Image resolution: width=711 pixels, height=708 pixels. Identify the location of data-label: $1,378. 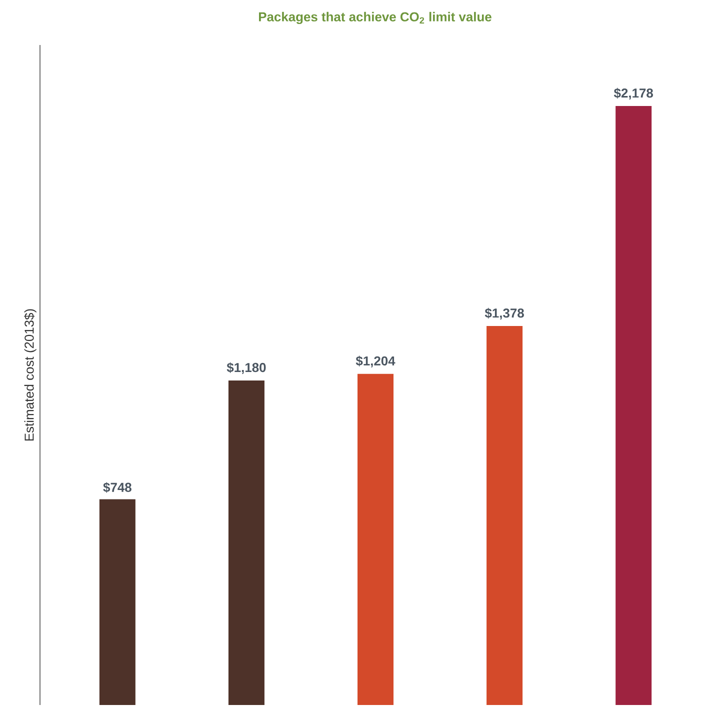
(504, 314).